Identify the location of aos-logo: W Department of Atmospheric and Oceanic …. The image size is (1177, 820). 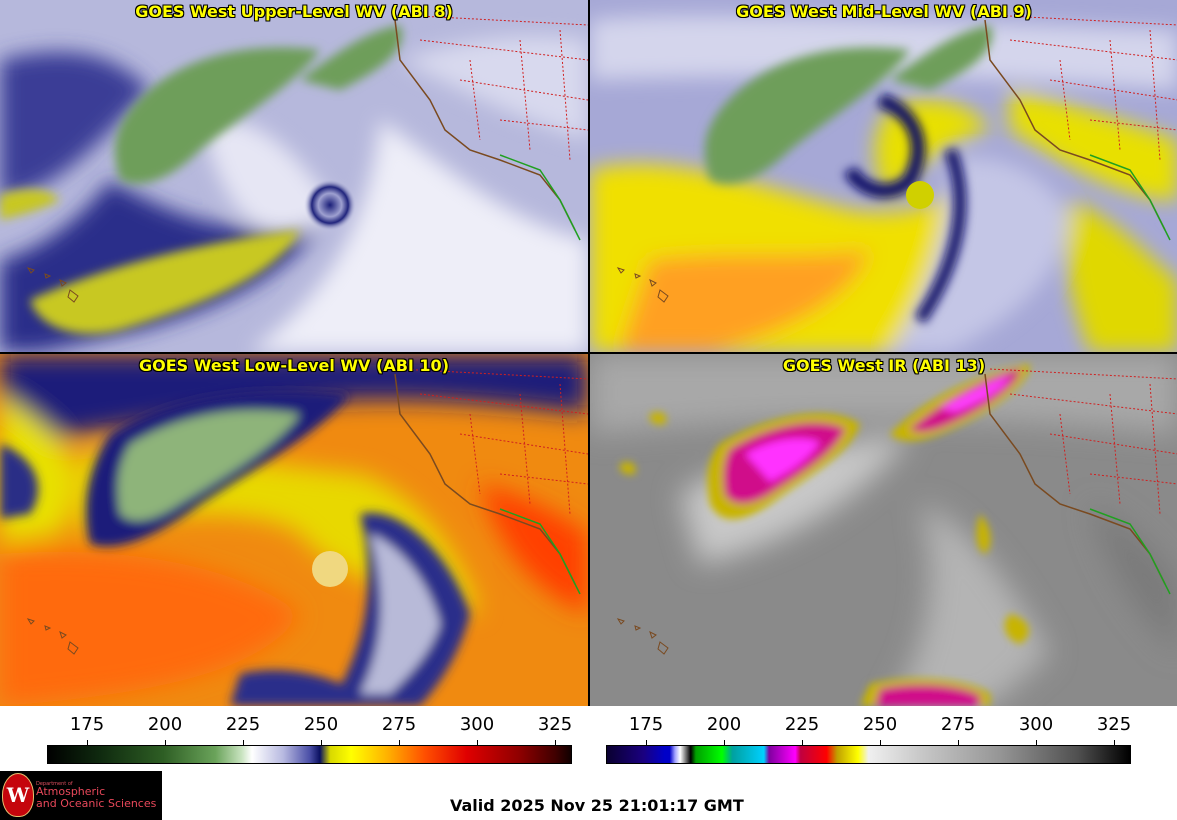
(81, 795).